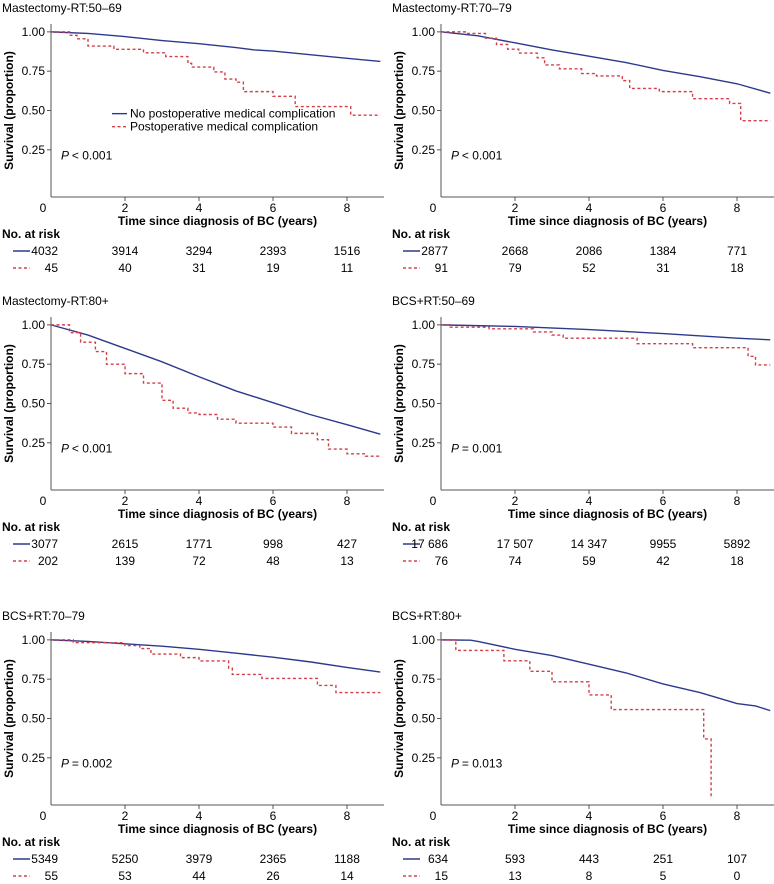  What do you see at coordinates (663, 561) in the screenshot?
I see `risk-count: 42` at bounding box center [663, 561].